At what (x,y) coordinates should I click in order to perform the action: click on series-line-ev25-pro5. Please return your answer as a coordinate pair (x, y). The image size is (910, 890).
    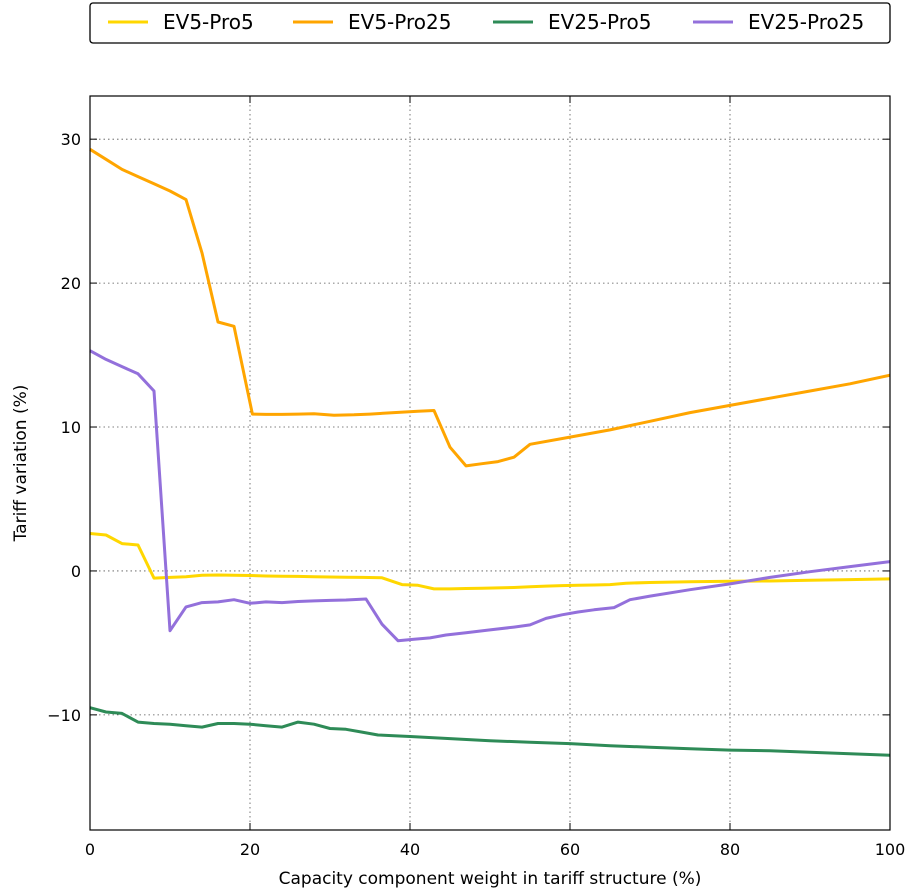
    Looking at the image, I should click on (490, 731).